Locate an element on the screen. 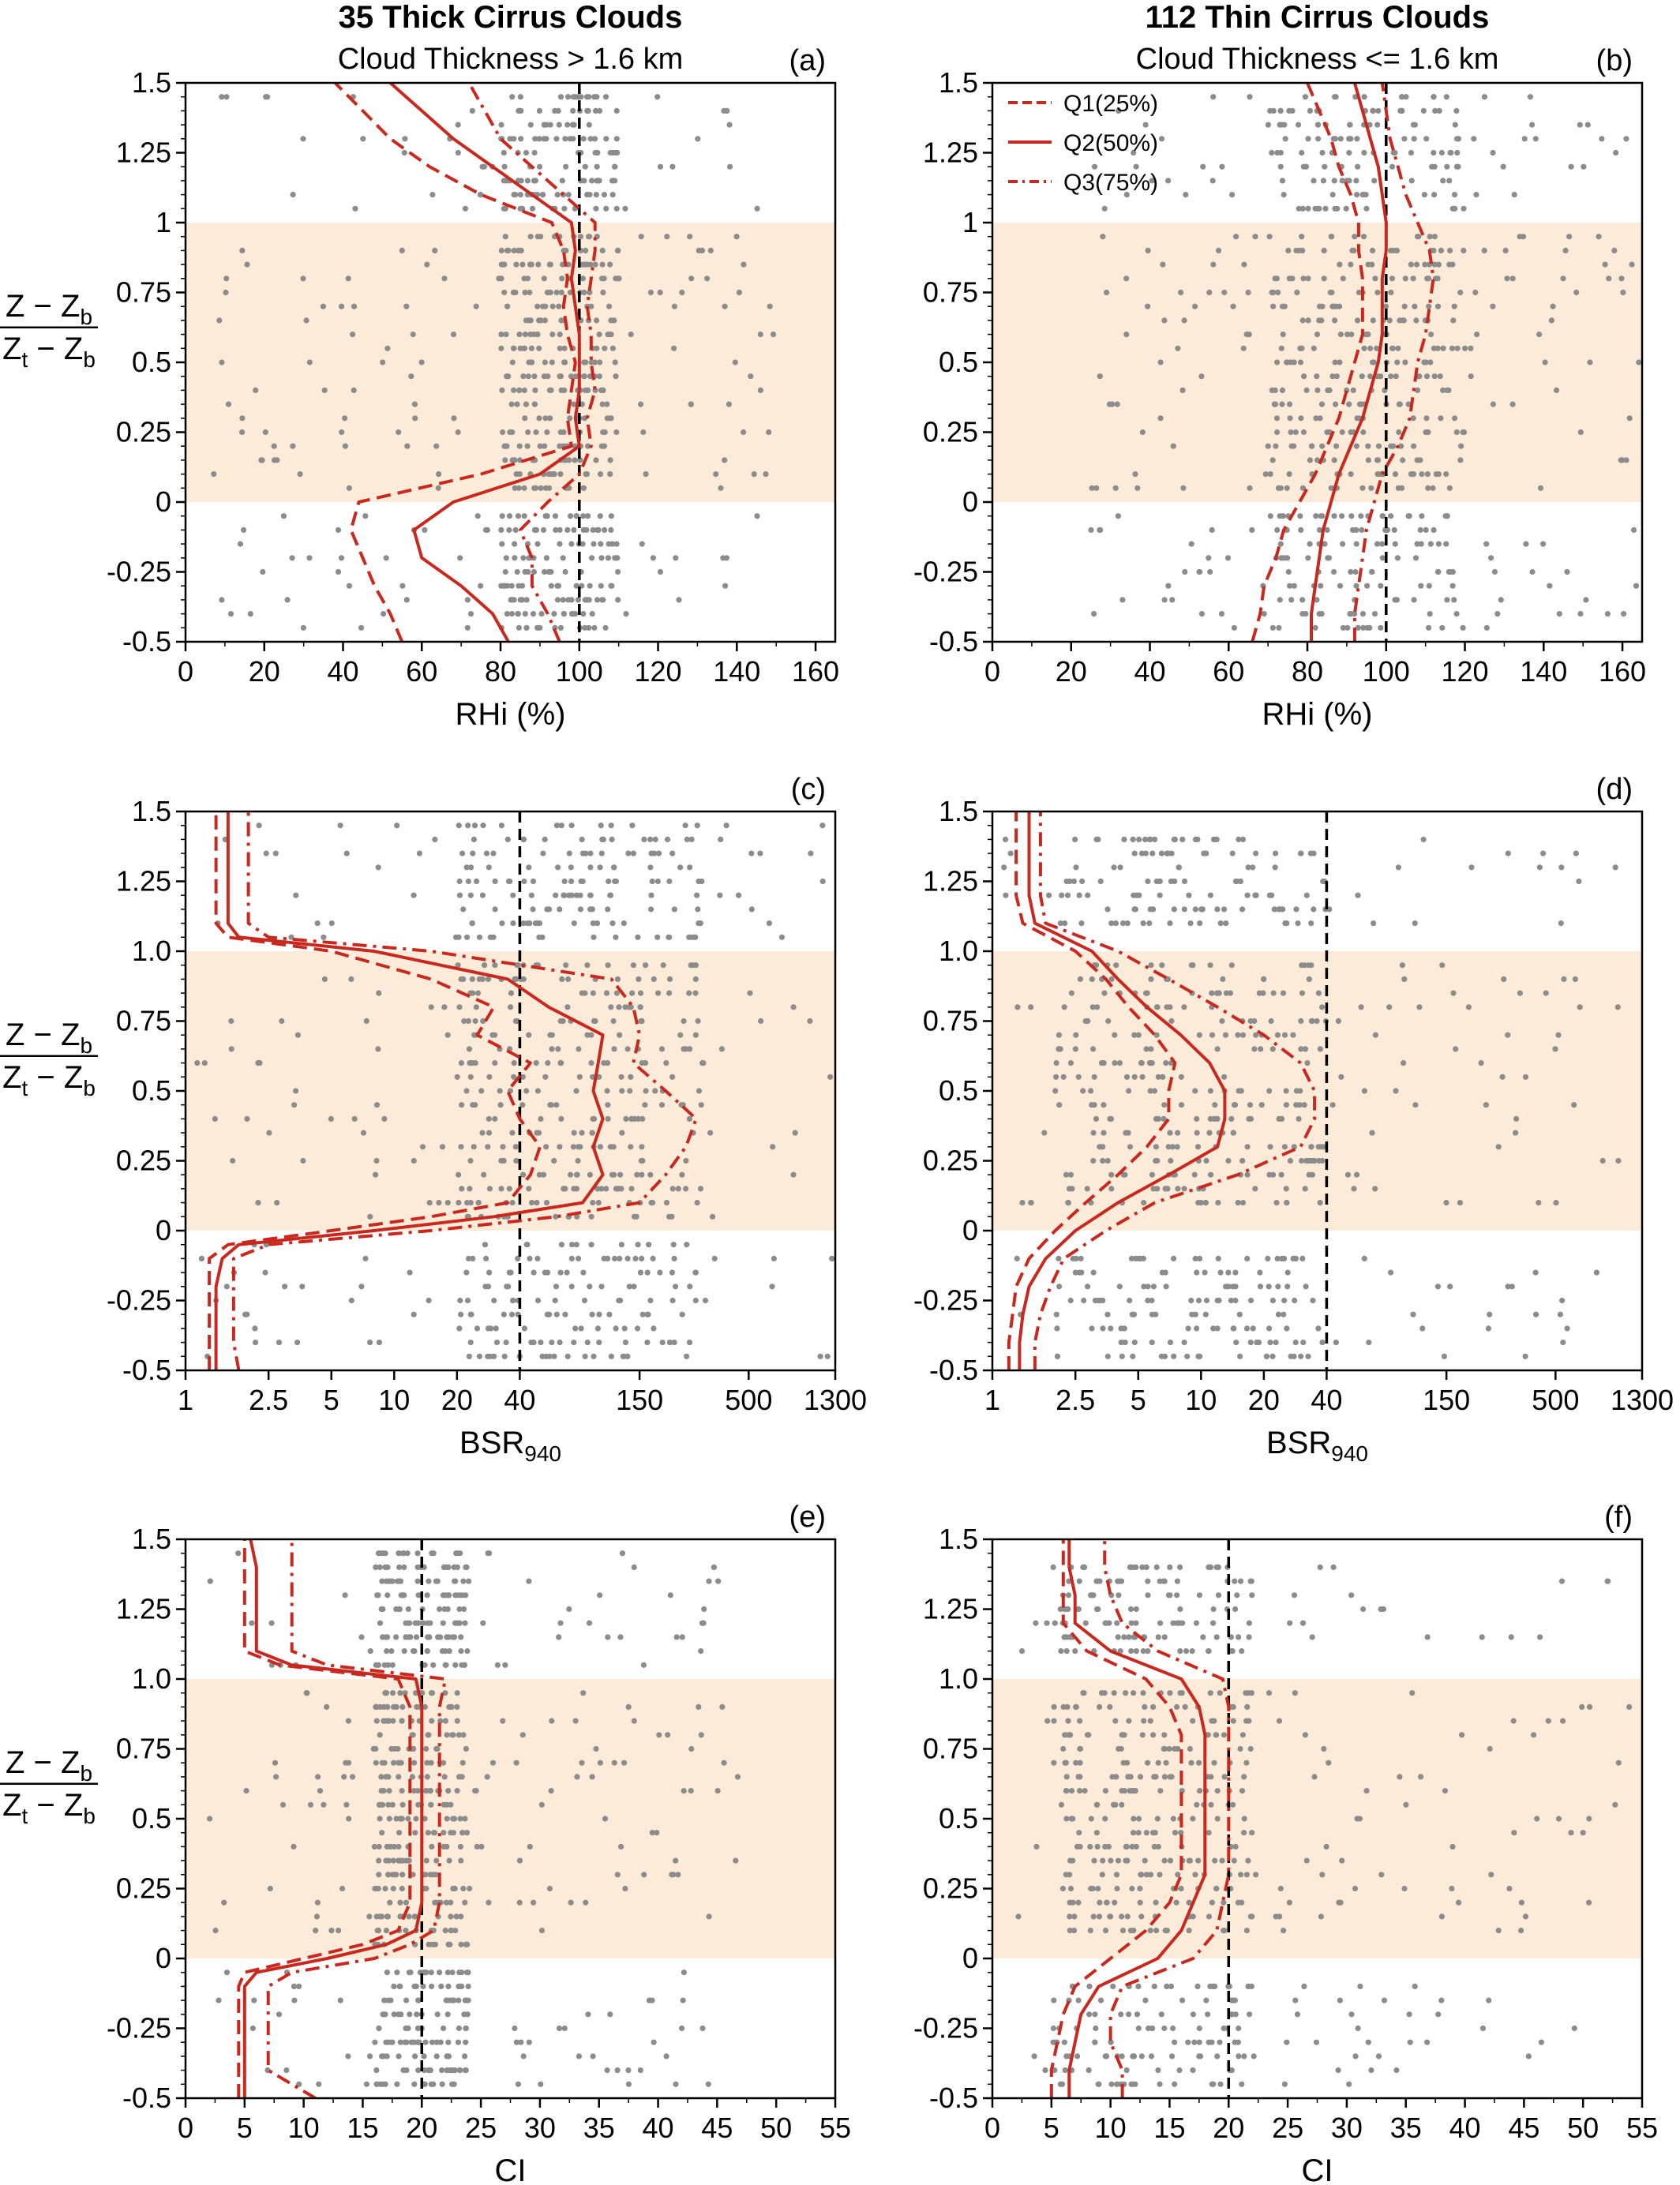 This screenshot has width=1680, height=2185. x-tick-label: 10 is located at coordinates (304, 2128).